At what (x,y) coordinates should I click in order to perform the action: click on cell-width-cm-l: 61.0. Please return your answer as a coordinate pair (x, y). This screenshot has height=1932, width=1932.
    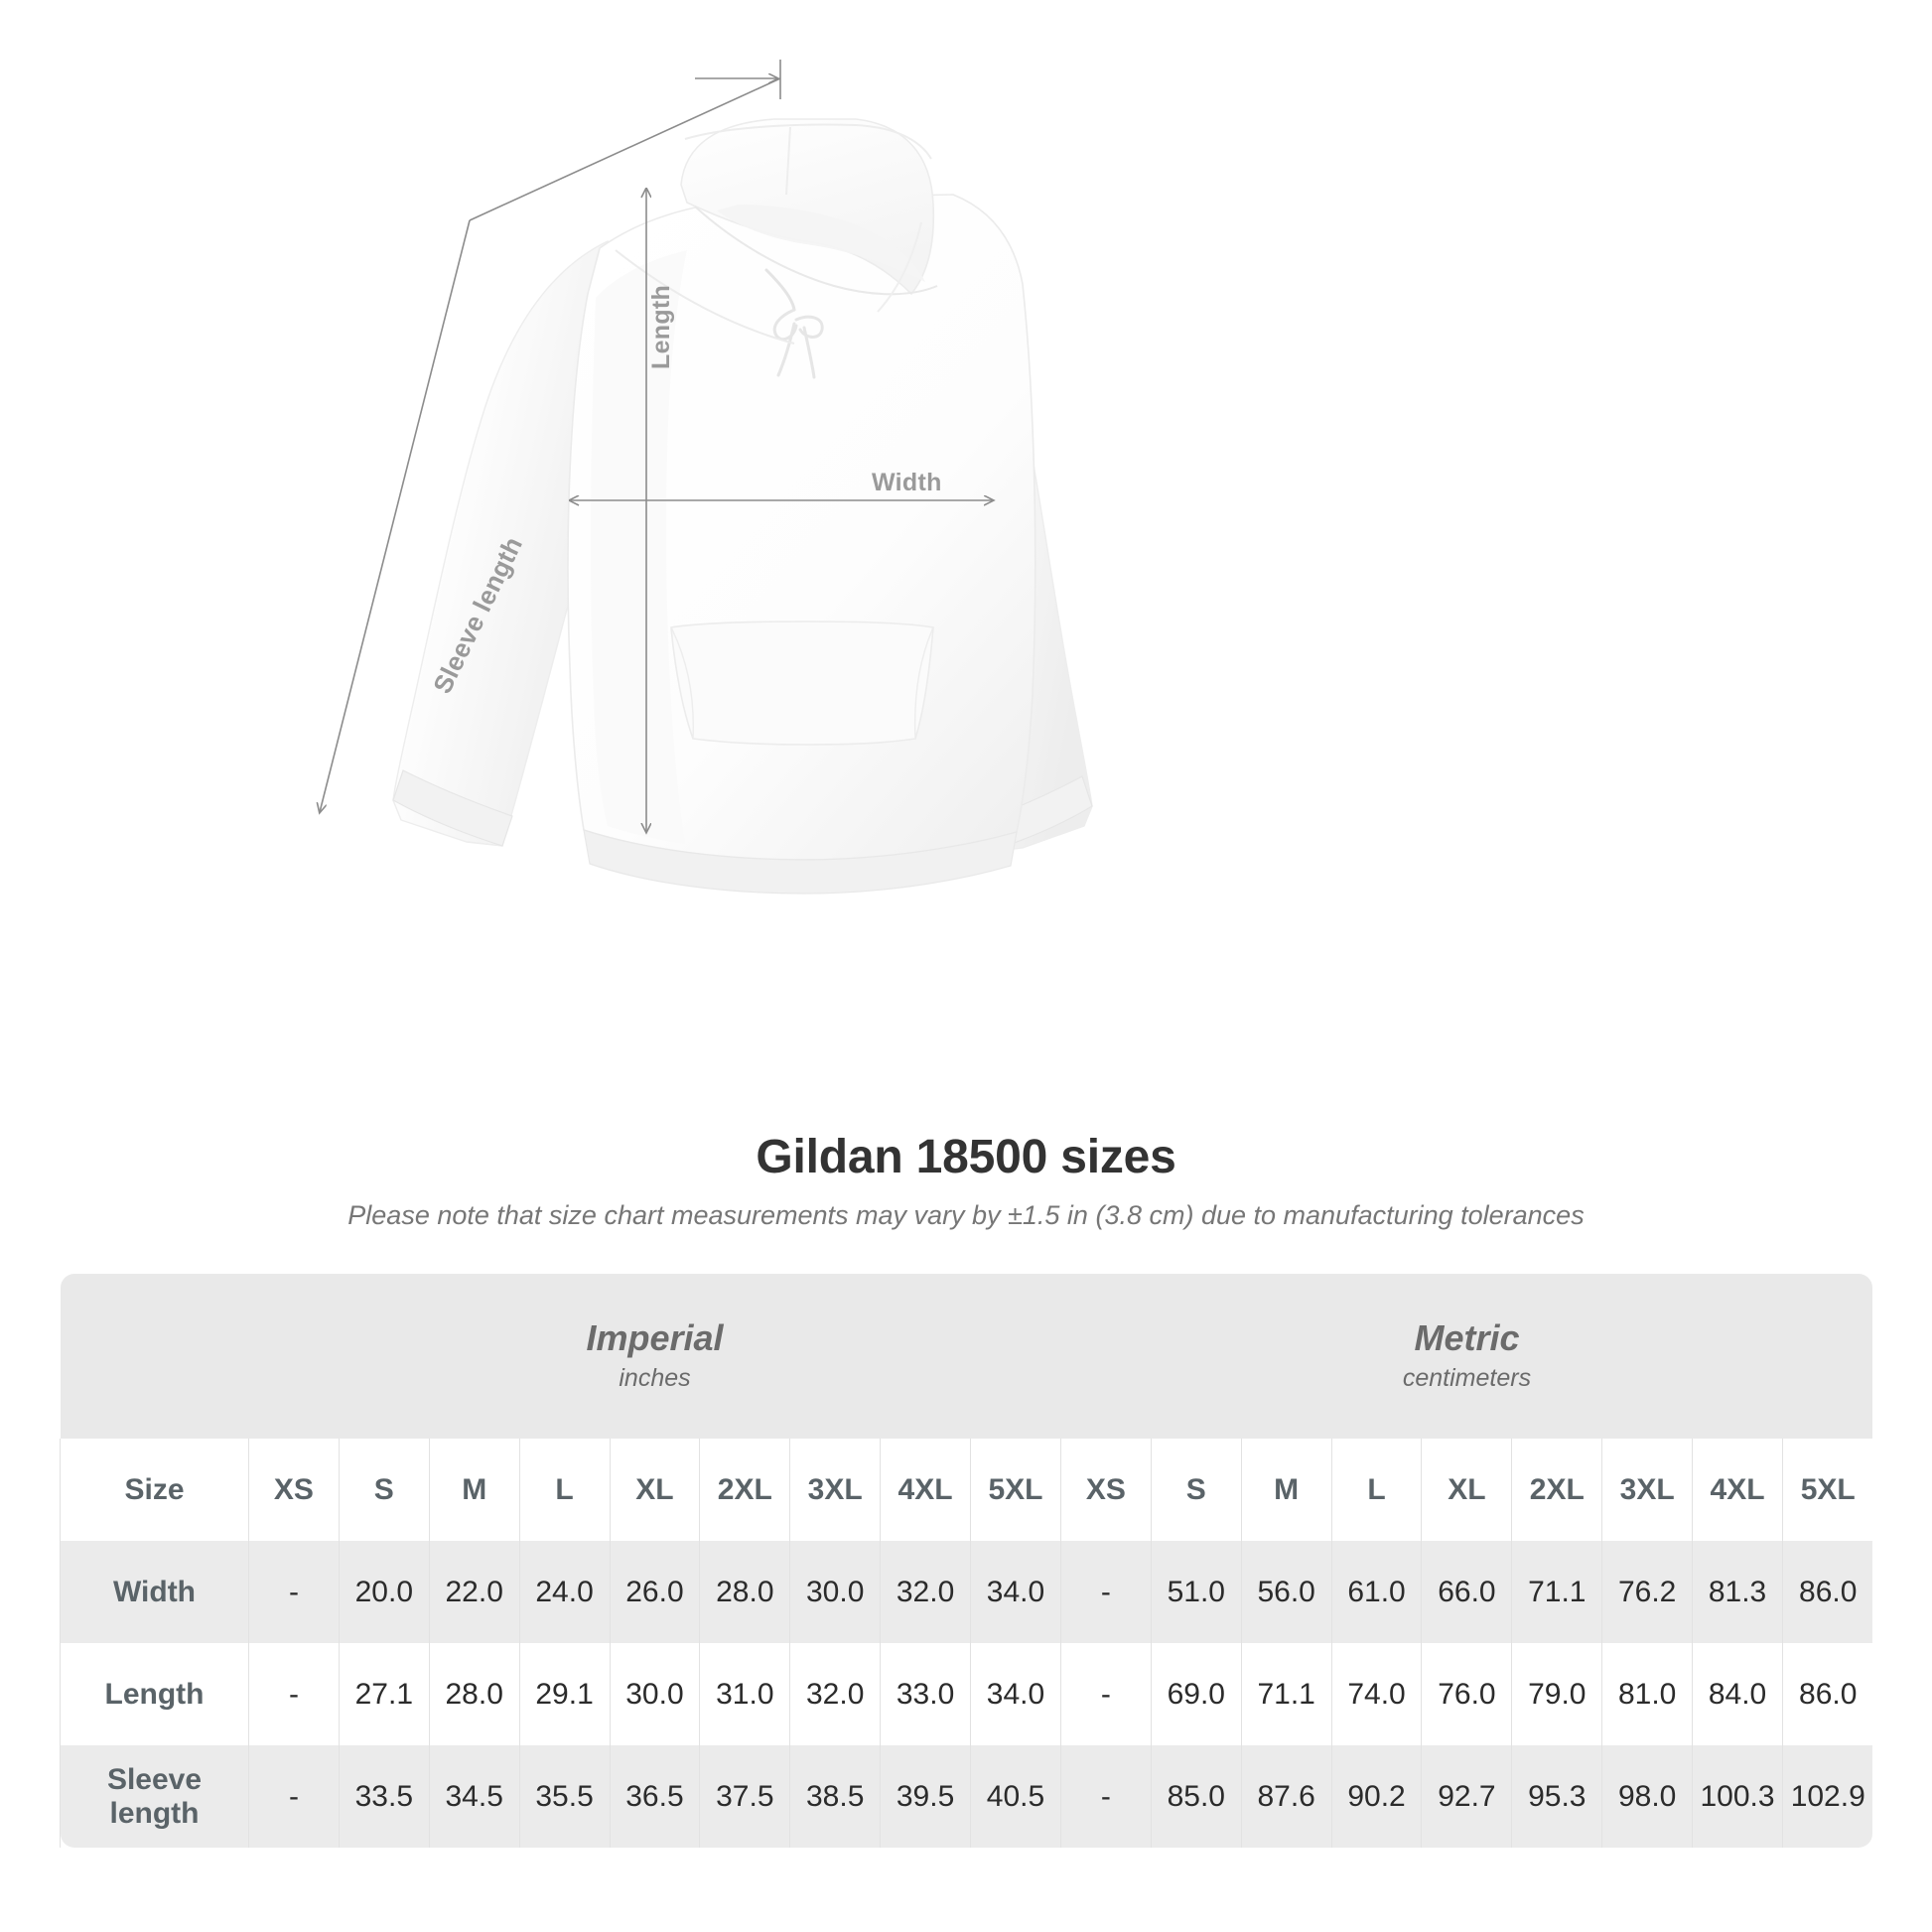
    Looking at the image, I should click on (1376, 1592).